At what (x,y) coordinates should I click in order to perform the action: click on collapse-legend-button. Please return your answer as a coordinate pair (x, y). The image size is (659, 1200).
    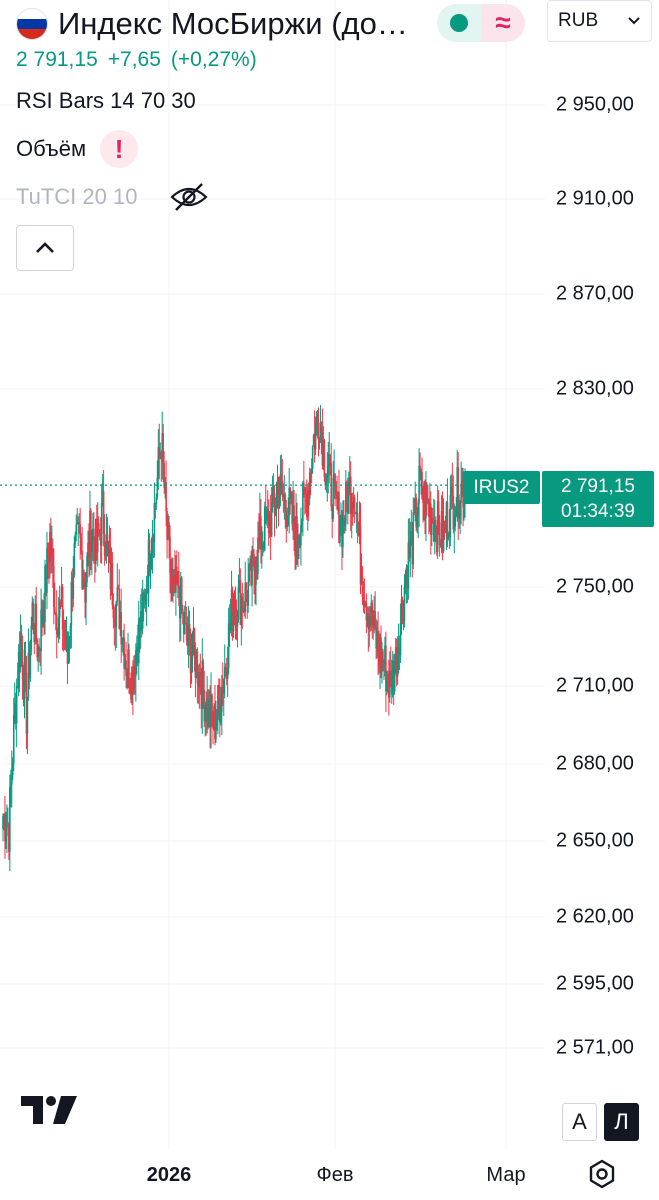
    Looking at the image, I should click on (45, 248).